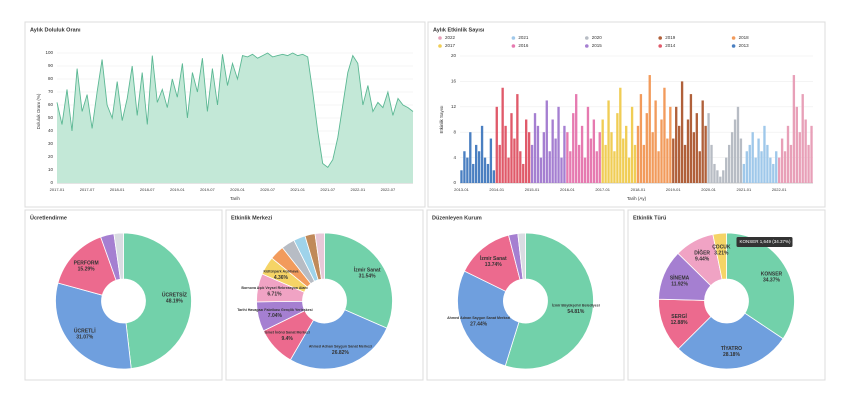  Describe the element at coordinates (51, 169) in the screenshot. I see `y-tick-label: 10` at that location.